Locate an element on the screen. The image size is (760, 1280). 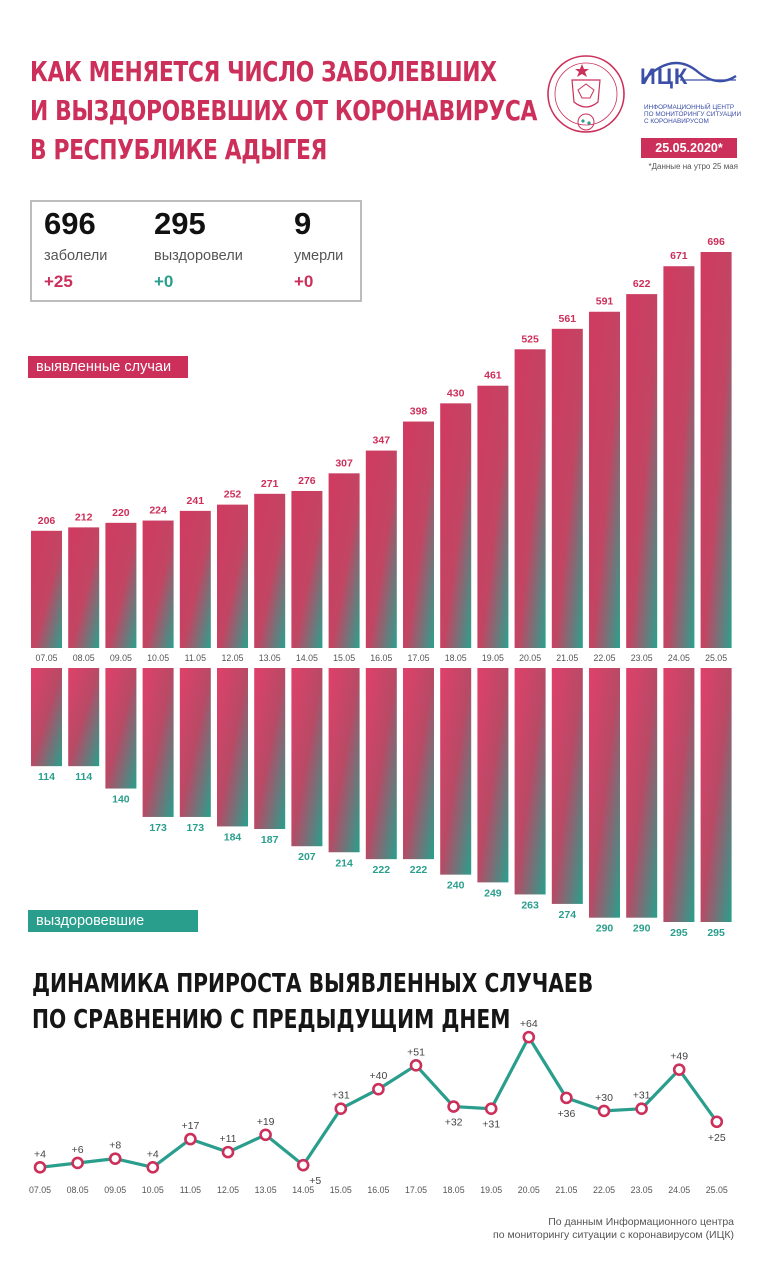
recovered-label: выздоровевшие is located at coordinates (113, 921).